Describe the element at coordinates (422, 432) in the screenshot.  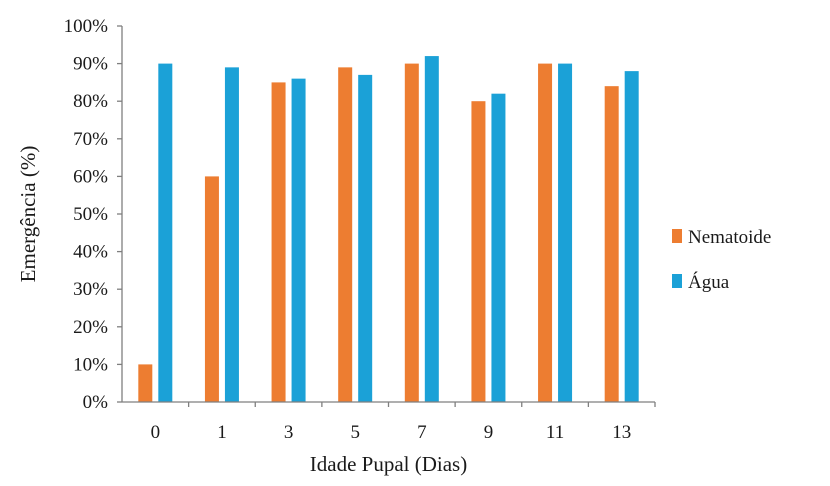
I see `x-tick-label: 7` at that location.